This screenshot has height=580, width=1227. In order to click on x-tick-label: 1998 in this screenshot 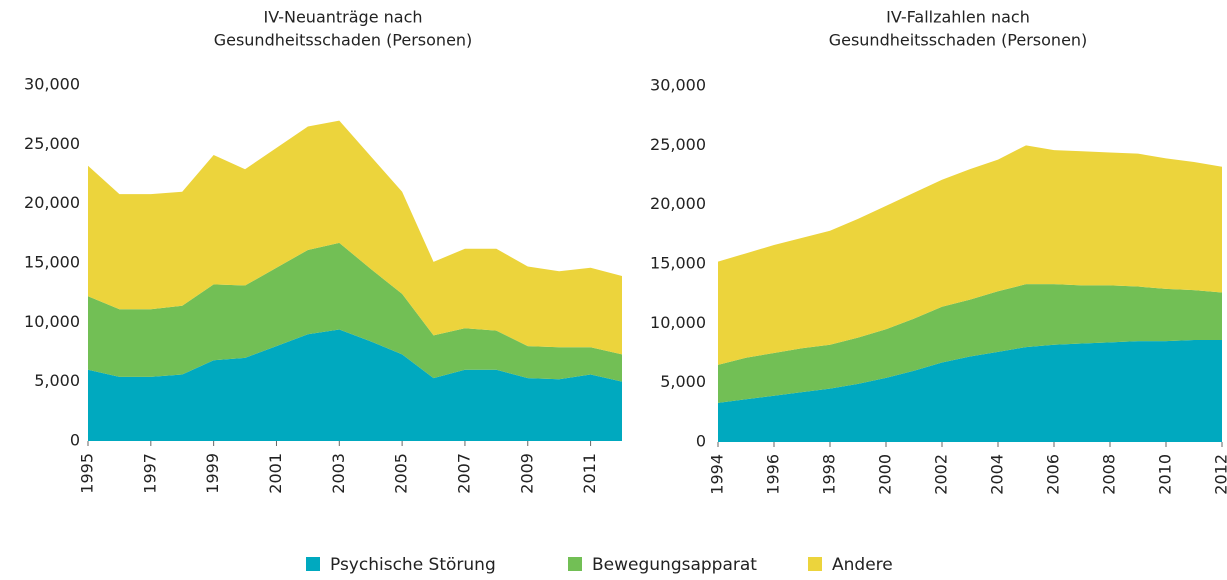, I will do `click(829, 474)`.